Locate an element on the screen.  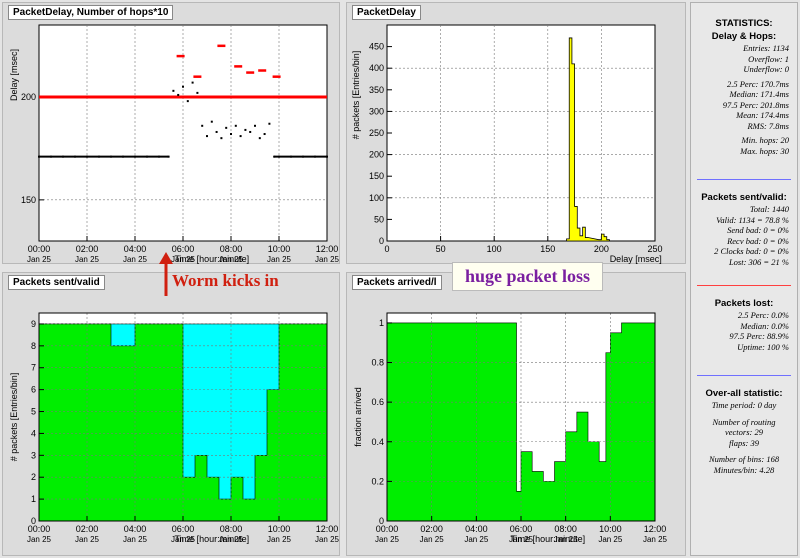
y-tick-label: 0.2 is located at coordinates (377, 481).